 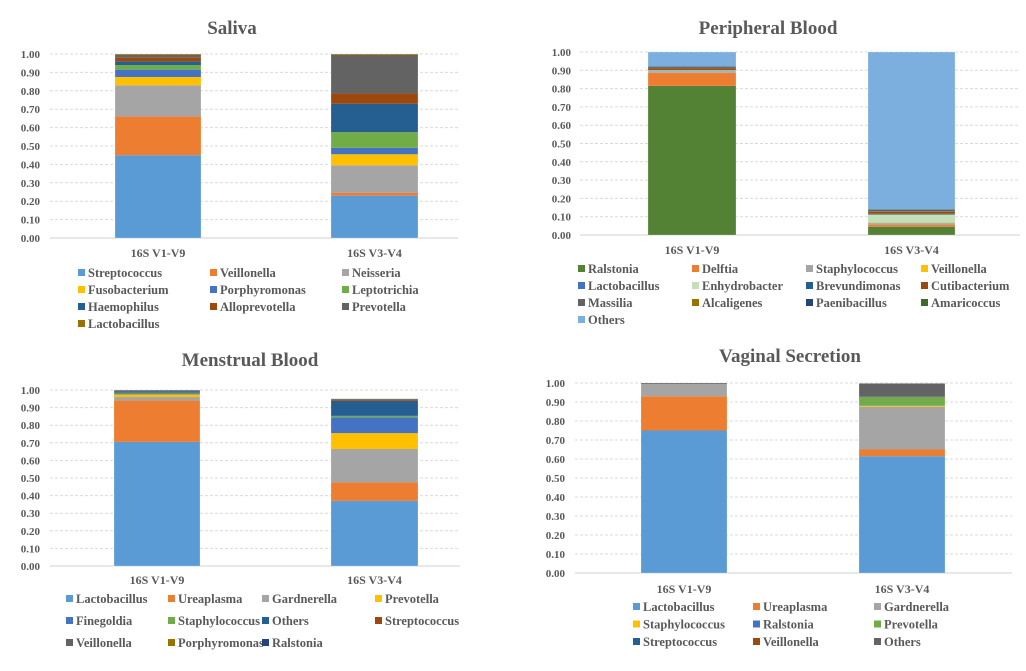 I want to click on legend-item: Fusobacterium, so click(x=123, y=290).